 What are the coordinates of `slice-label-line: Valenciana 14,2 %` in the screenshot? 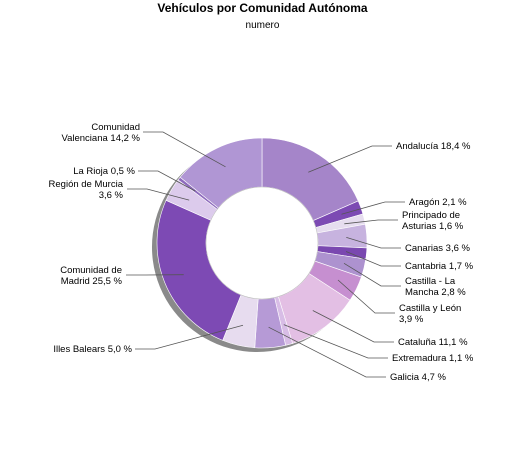 It's located at (100, 138).